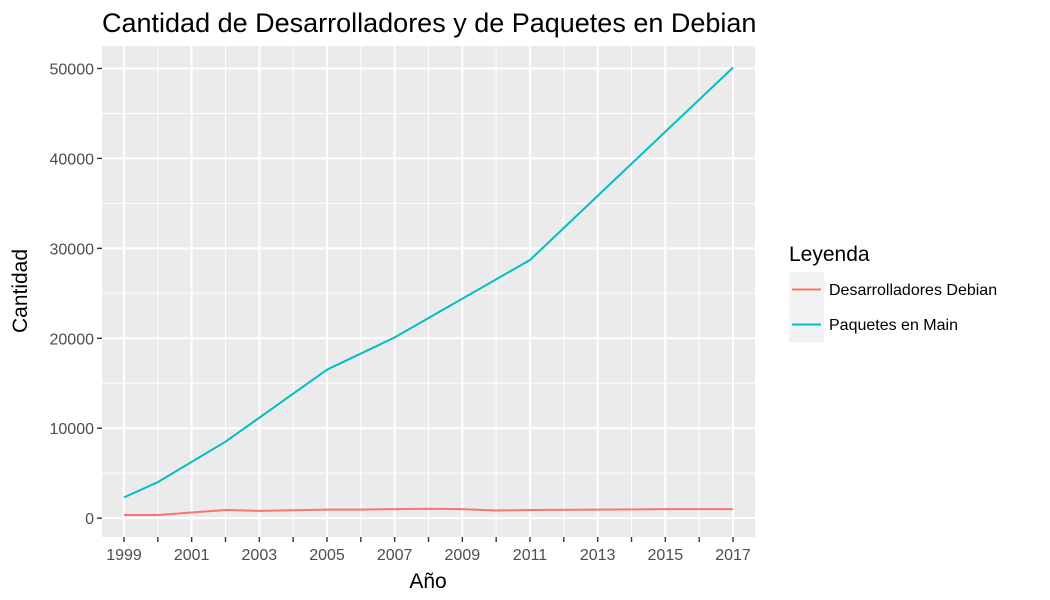  I want to click on x-tick-label: 2007, so click(395, 555).